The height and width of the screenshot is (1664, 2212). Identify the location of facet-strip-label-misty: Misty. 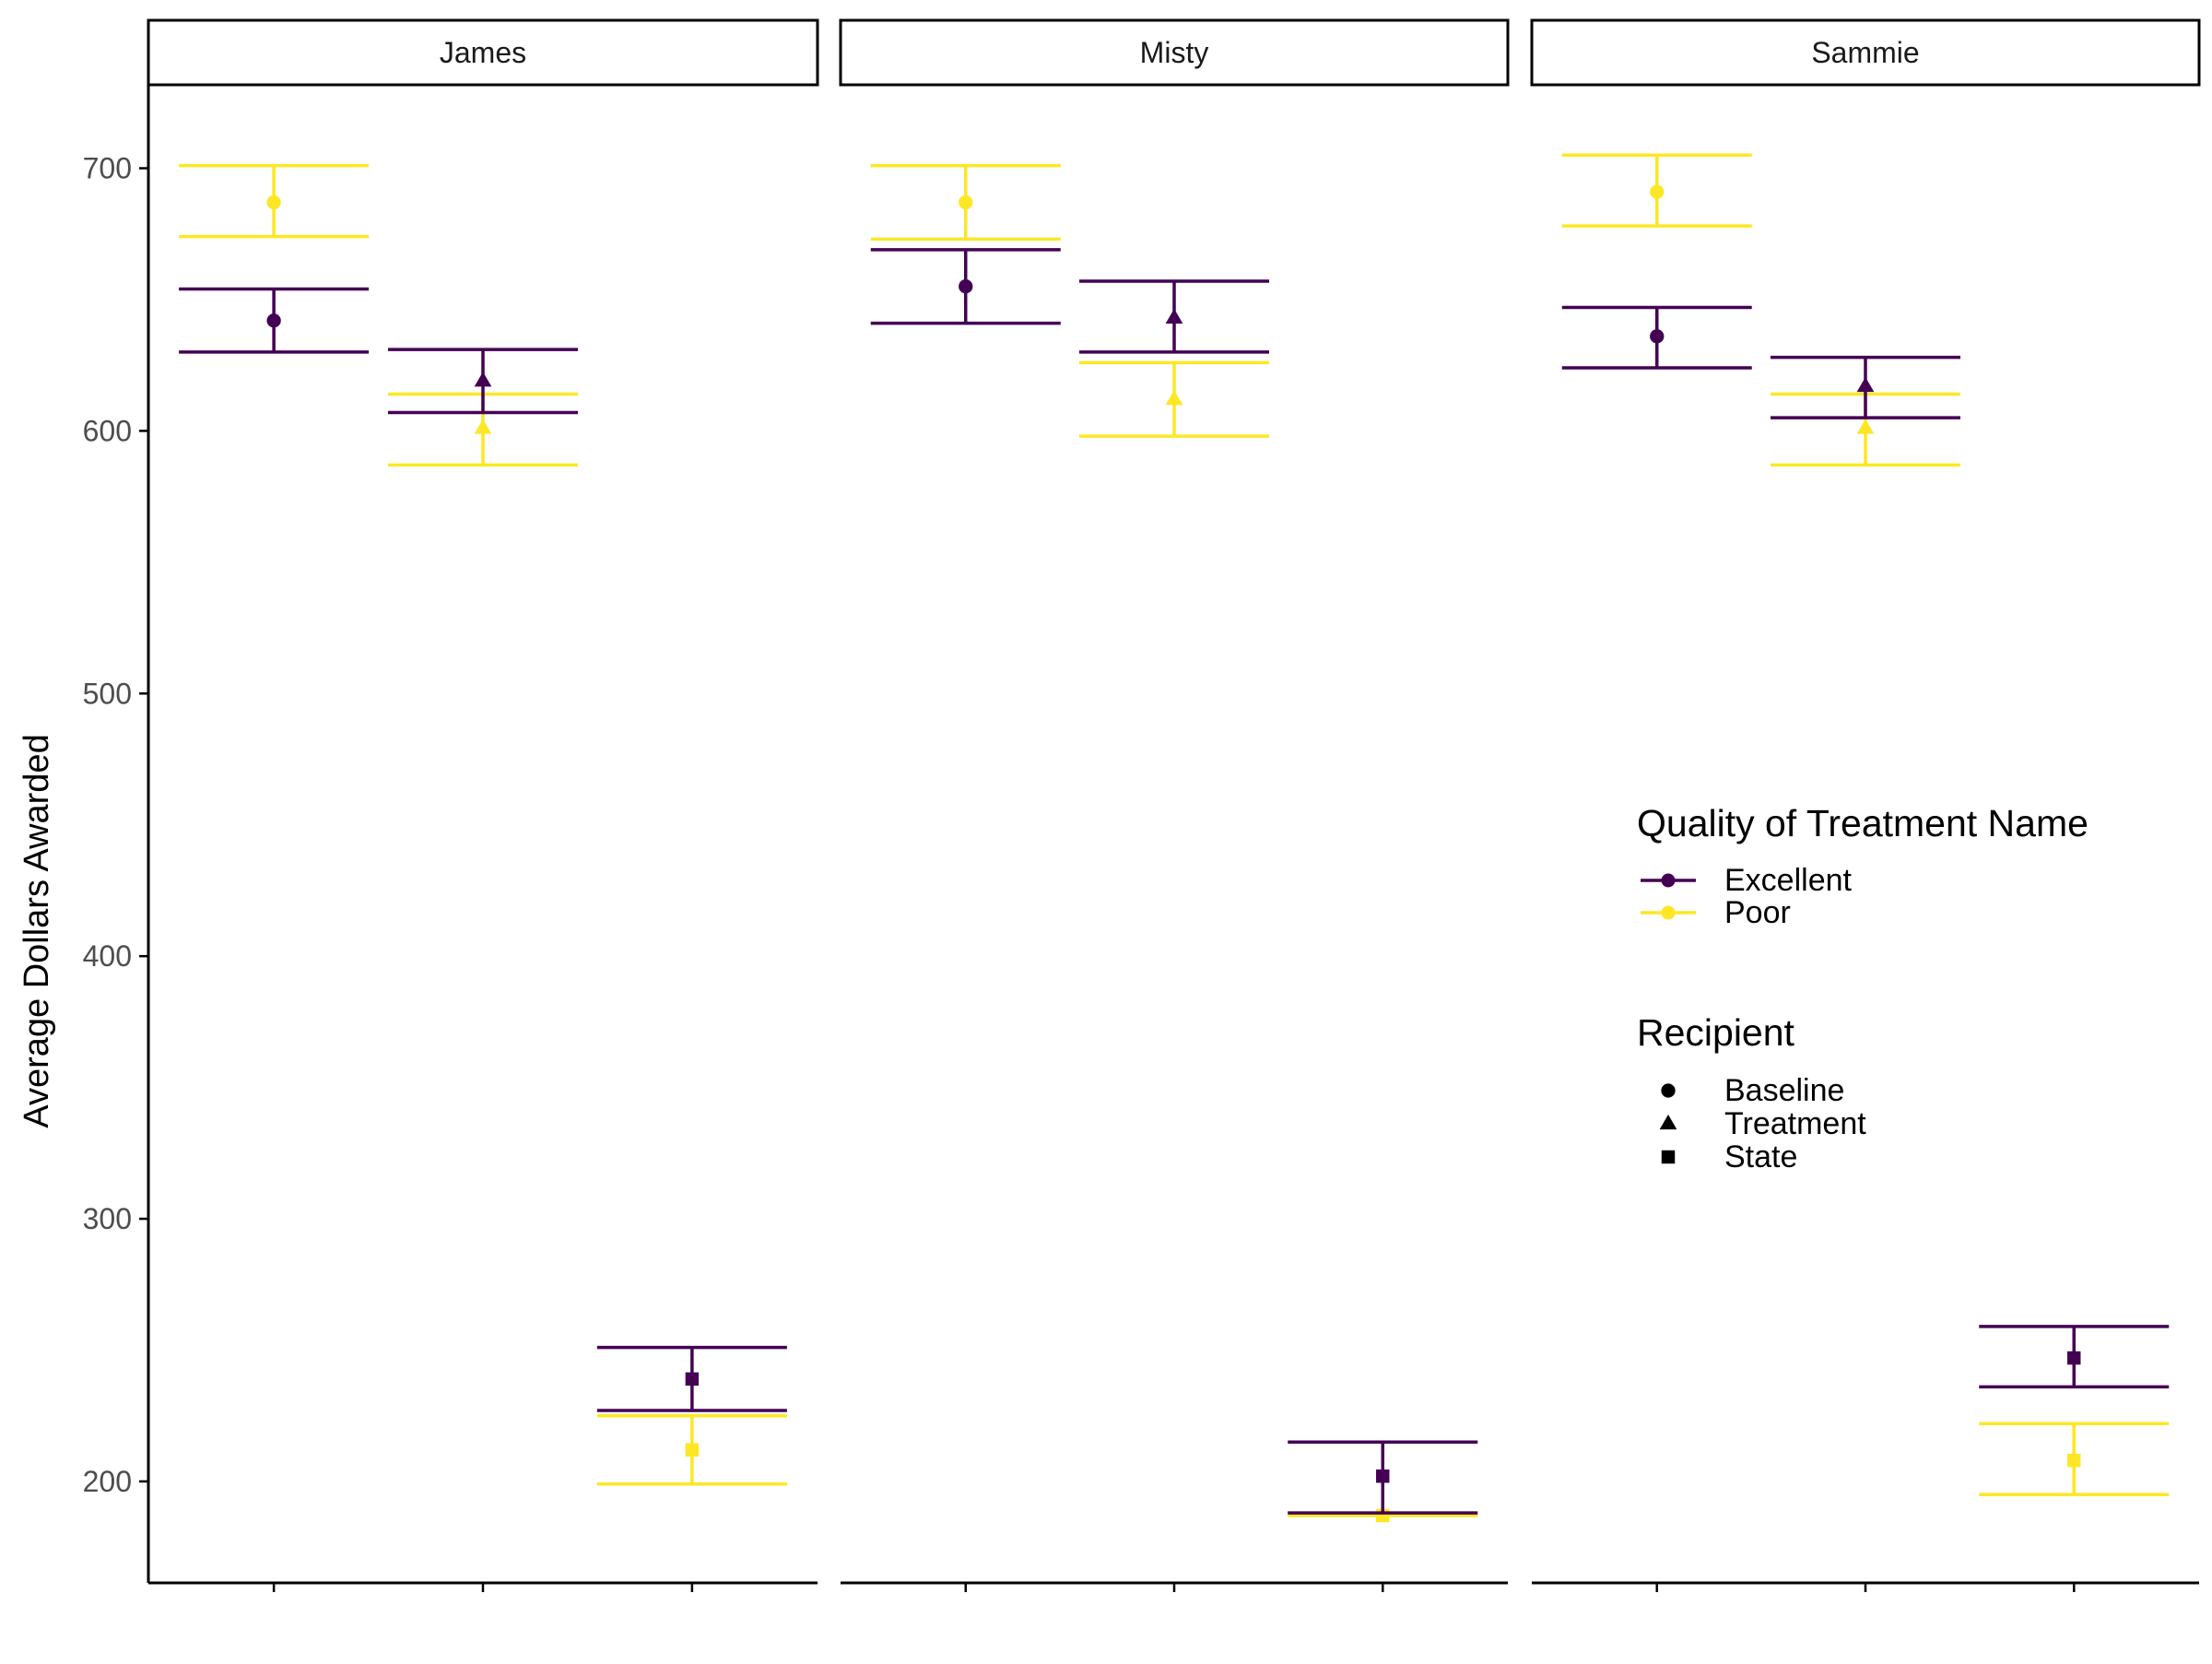
(1174, 52).